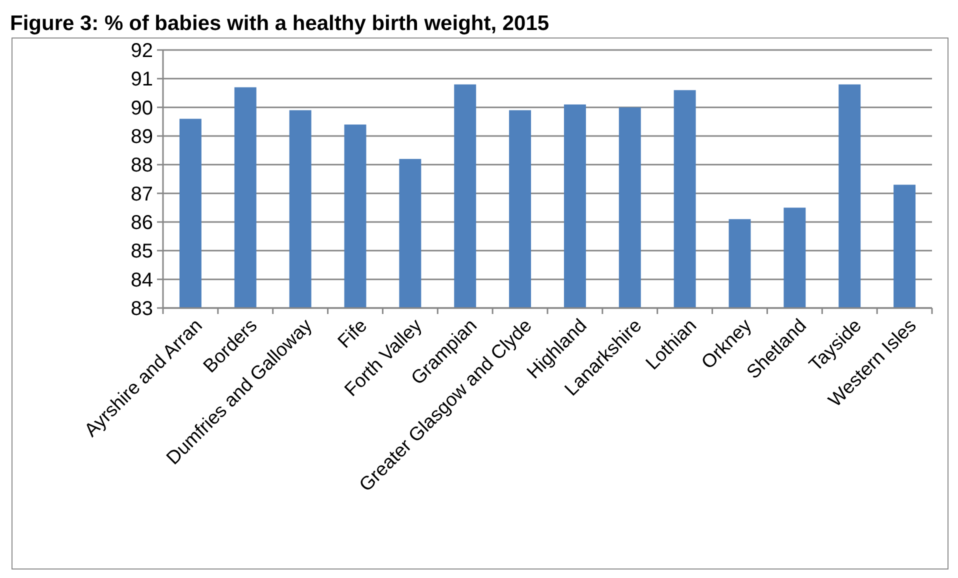 The width and height of the screenshot is (958, 578). Describe the element at coordinates (141, 137) in the screenshot. I see `y-tick-label: 89` at that location.